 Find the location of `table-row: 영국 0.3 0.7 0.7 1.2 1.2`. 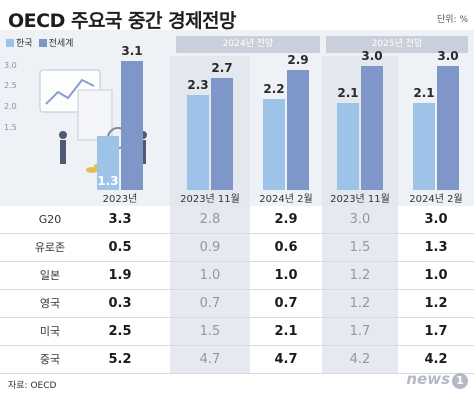

table-row: 영국 0.3 0.7 0.7 1.2 1.2 is located at coordinates (237, 304).